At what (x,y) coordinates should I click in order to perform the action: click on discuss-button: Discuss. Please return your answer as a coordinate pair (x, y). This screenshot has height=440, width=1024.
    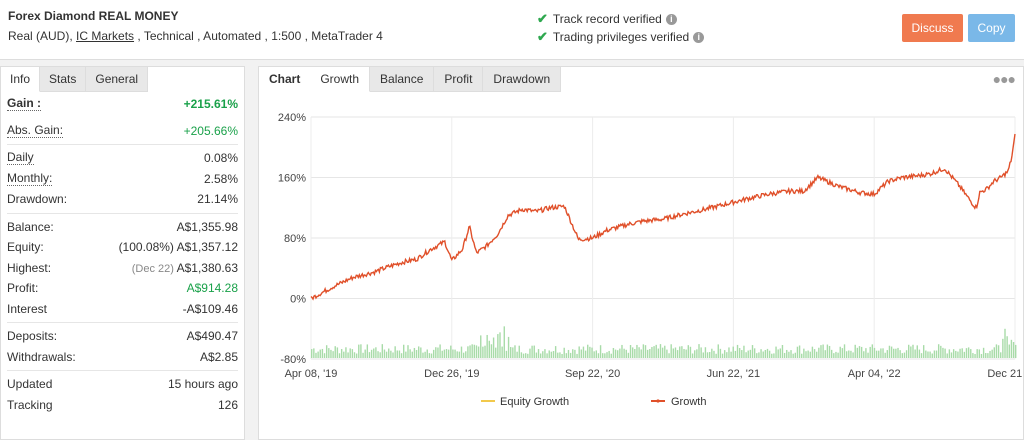
    Looking at the image, I should click on (932, 28).